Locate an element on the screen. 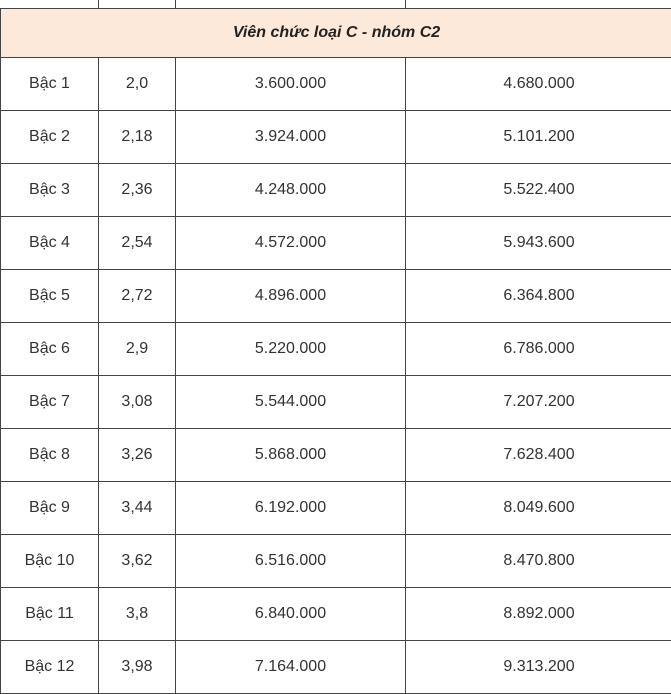 This screenshot has height=694, width=671. coefficient-cell: 3,62 is located at coordinates (137, 561).